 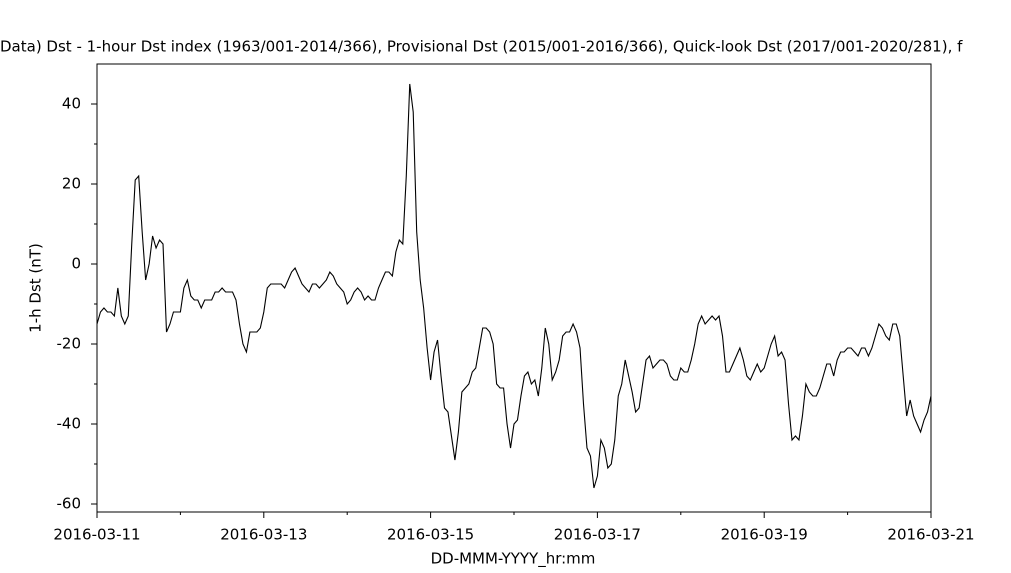 What do you see at coordinates (764, 535) in the screenshot?
I see `x-tick-label: 2016-03-19` at bounding box center [764, 535].